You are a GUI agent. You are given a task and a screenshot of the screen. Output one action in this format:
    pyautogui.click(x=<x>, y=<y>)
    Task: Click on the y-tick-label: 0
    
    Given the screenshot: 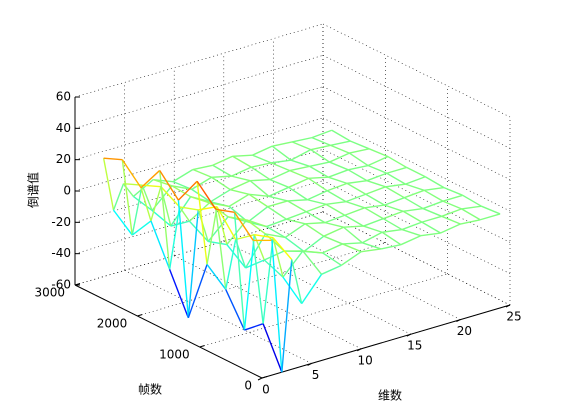 What is the action you would take?
    pyautogui.click(x=248, y=386)
    